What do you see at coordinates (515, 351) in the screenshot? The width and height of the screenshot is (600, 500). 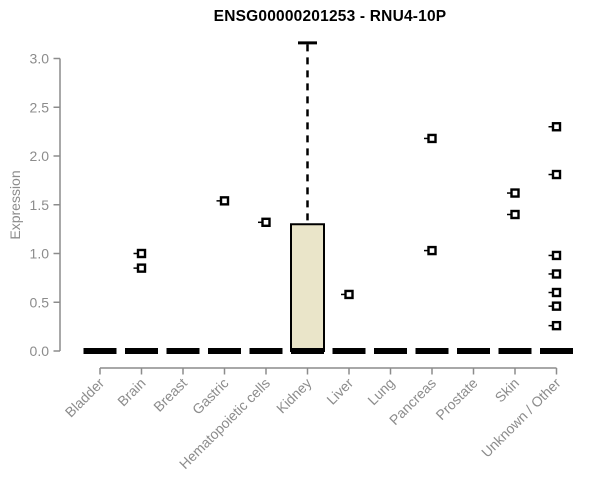 I see `median-bar-skin` at bounding box center [515, 351].